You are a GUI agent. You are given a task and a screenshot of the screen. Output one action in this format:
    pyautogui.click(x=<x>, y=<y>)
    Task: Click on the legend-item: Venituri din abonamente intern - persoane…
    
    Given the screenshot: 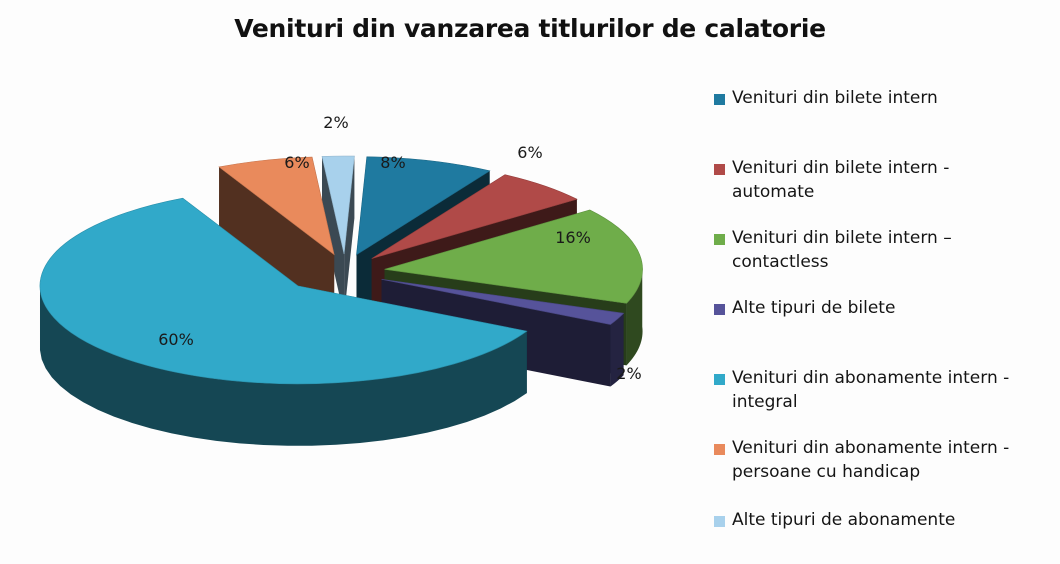 What is the action you would take?
    pyautogui.click(x=884, y=460)
    